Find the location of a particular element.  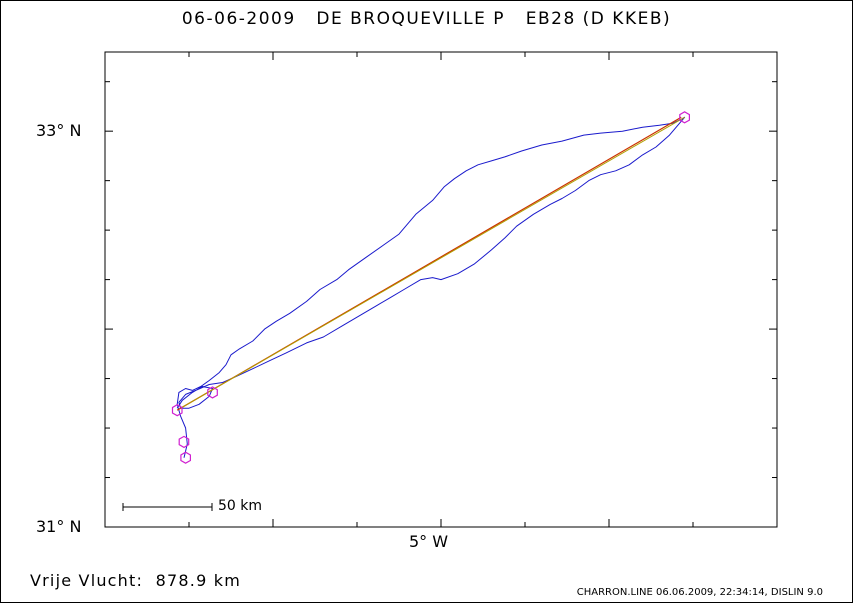

title-glider: EB28 (D KKEB) is located at coordinates (598, 19).